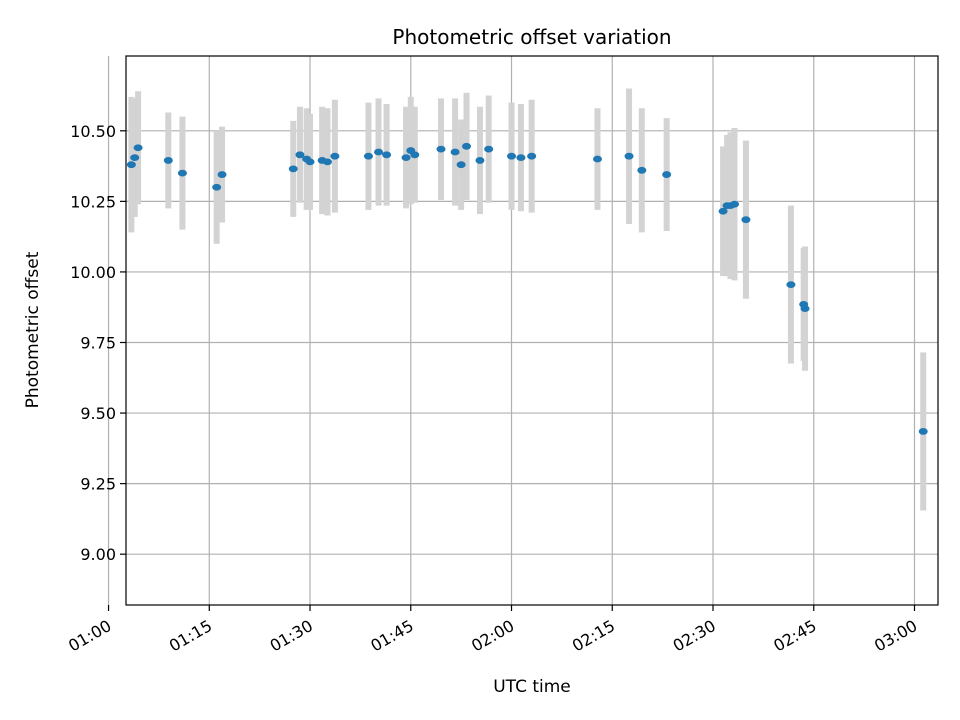 This screenshot has width=960, height=720. Describe the element at coordinates (98, 554) in the screenshot. I see `y-tick-label: 9.00` at that location.